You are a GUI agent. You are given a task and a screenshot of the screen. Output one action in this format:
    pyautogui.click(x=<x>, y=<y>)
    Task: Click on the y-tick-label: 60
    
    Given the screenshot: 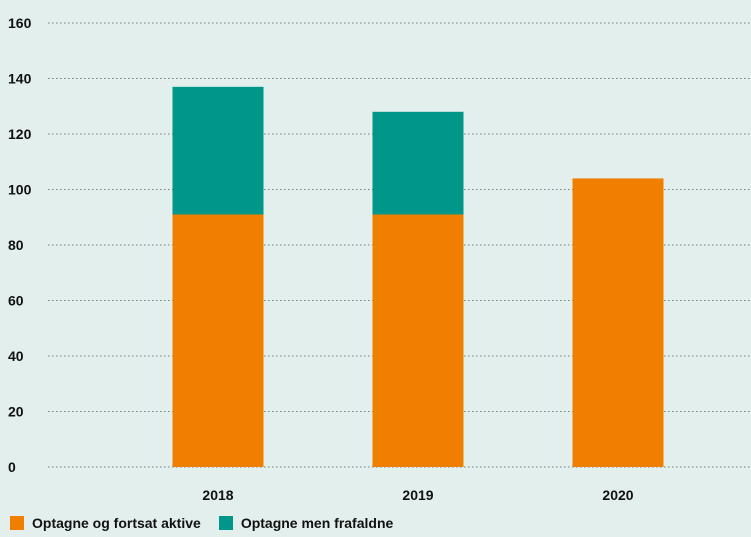 What is the action you would take?
    pyautogui.click(x=16, y=301)
    